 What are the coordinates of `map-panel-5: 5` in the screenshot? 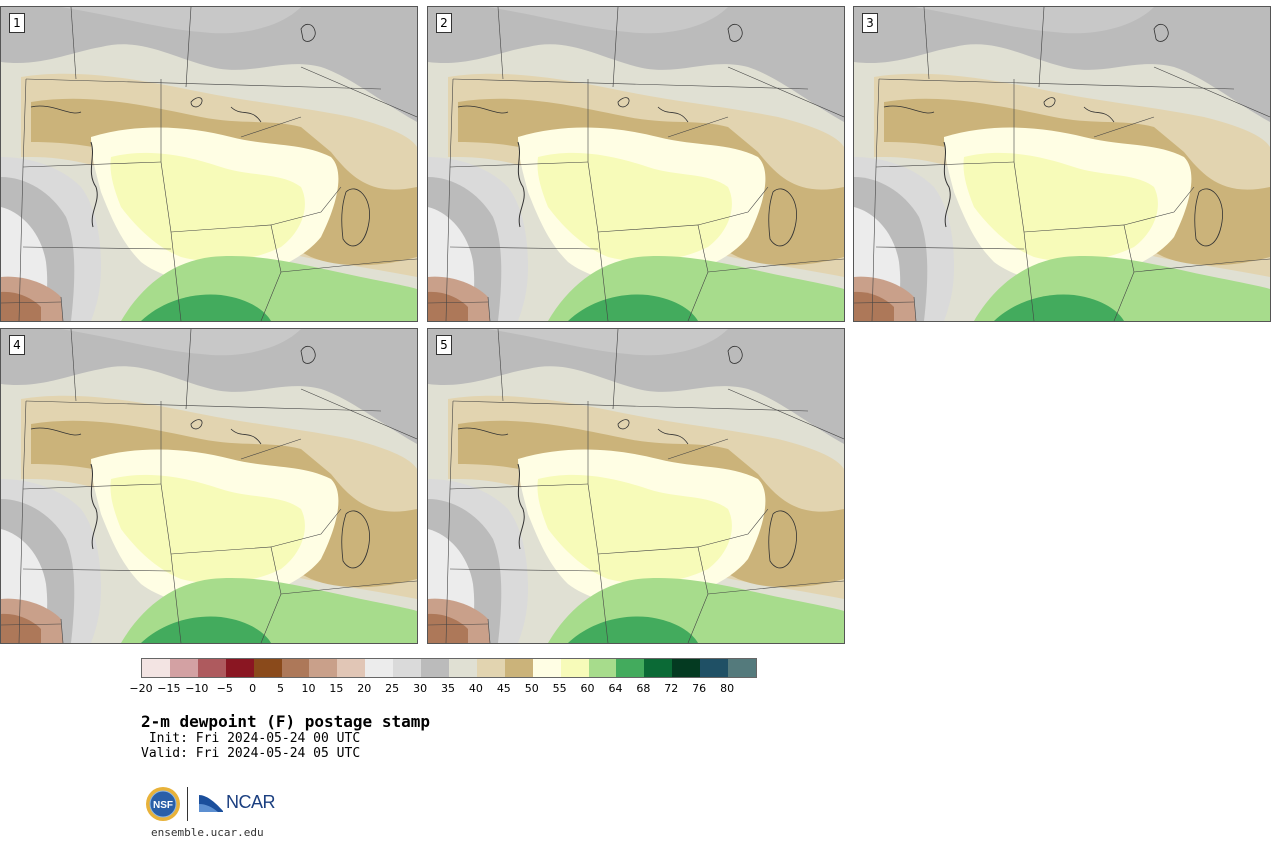 It's located at (636, 486).